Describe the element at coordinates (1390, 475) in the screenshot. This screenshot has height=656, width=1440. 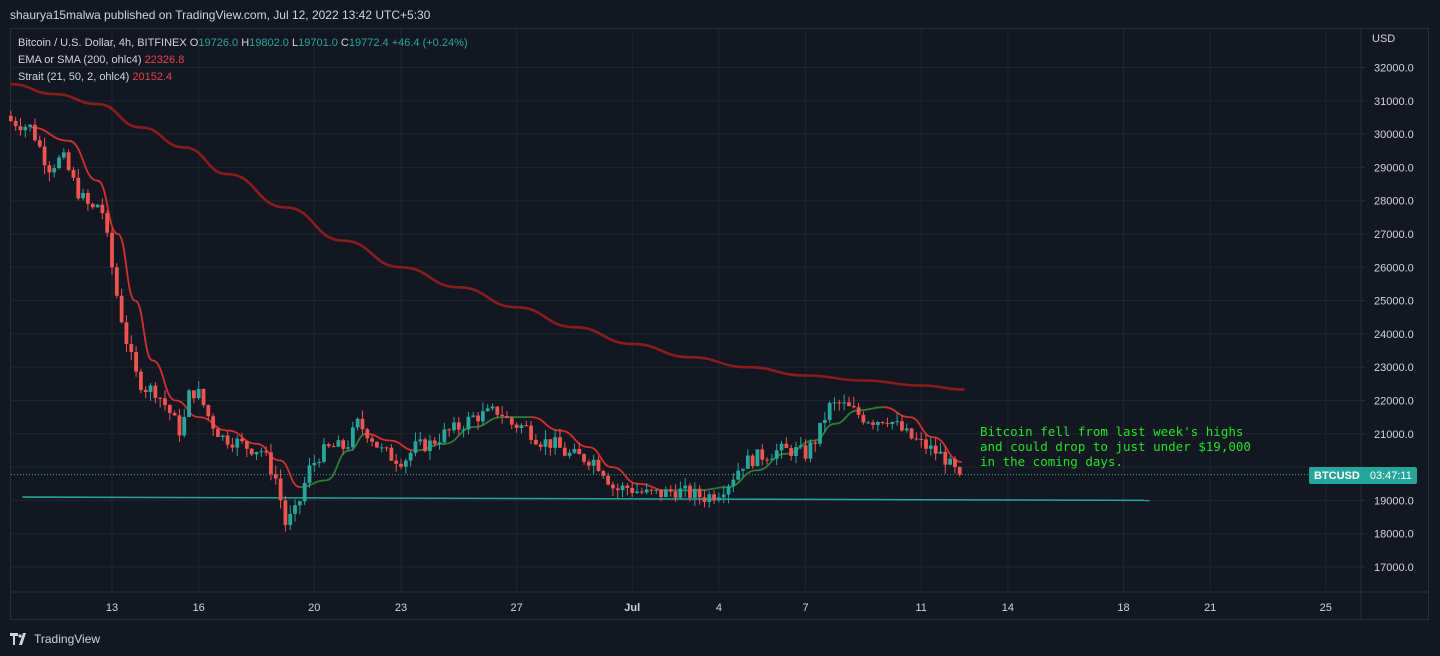
I see `badge-countdown: 03:47:11` at that location.